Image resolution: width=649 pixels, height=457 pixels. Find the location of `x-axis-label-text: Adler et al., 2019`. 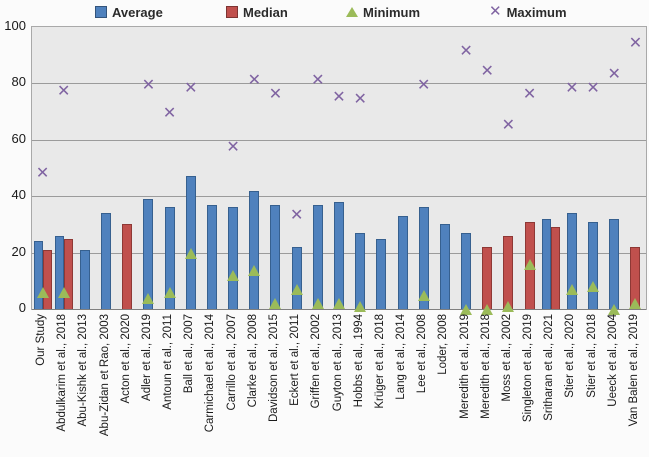

x-axis-label-text: Adler et al., 2019 is located at coordinates (146, 357).